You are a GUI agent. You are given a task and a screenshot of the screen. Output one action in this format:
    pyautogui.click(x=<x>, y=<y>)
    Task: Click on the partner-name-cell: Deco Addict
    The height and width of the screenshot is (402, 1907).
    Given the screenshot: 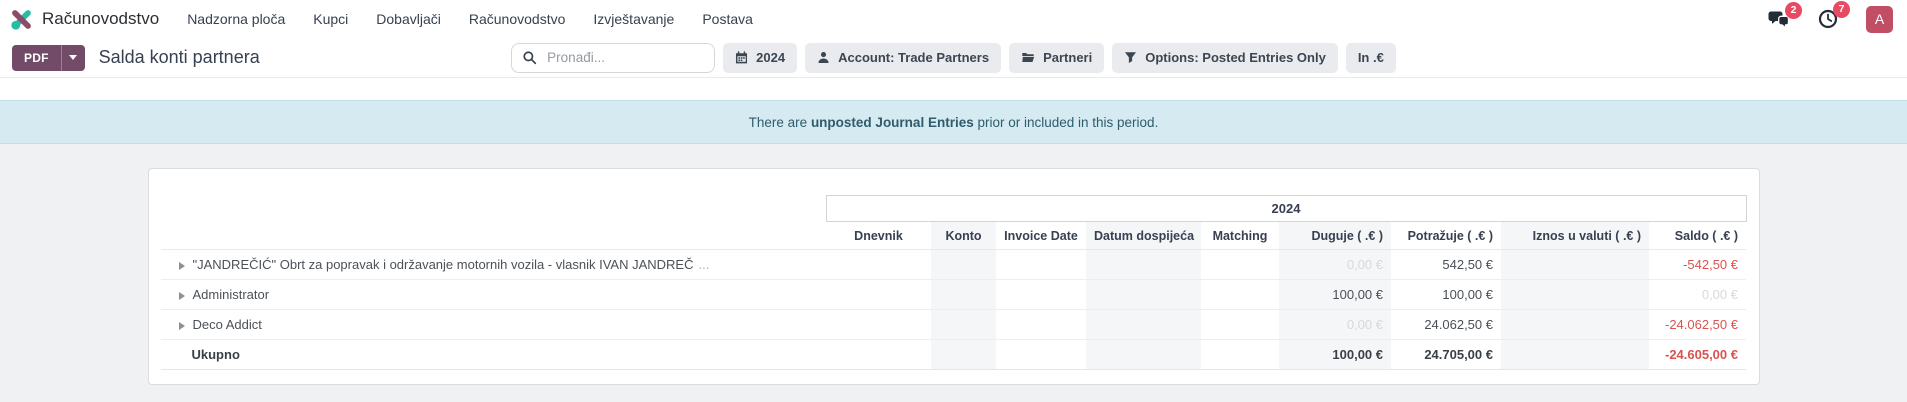 What is the action you would take?
    pyautogui.click(x=493, y=324)
    